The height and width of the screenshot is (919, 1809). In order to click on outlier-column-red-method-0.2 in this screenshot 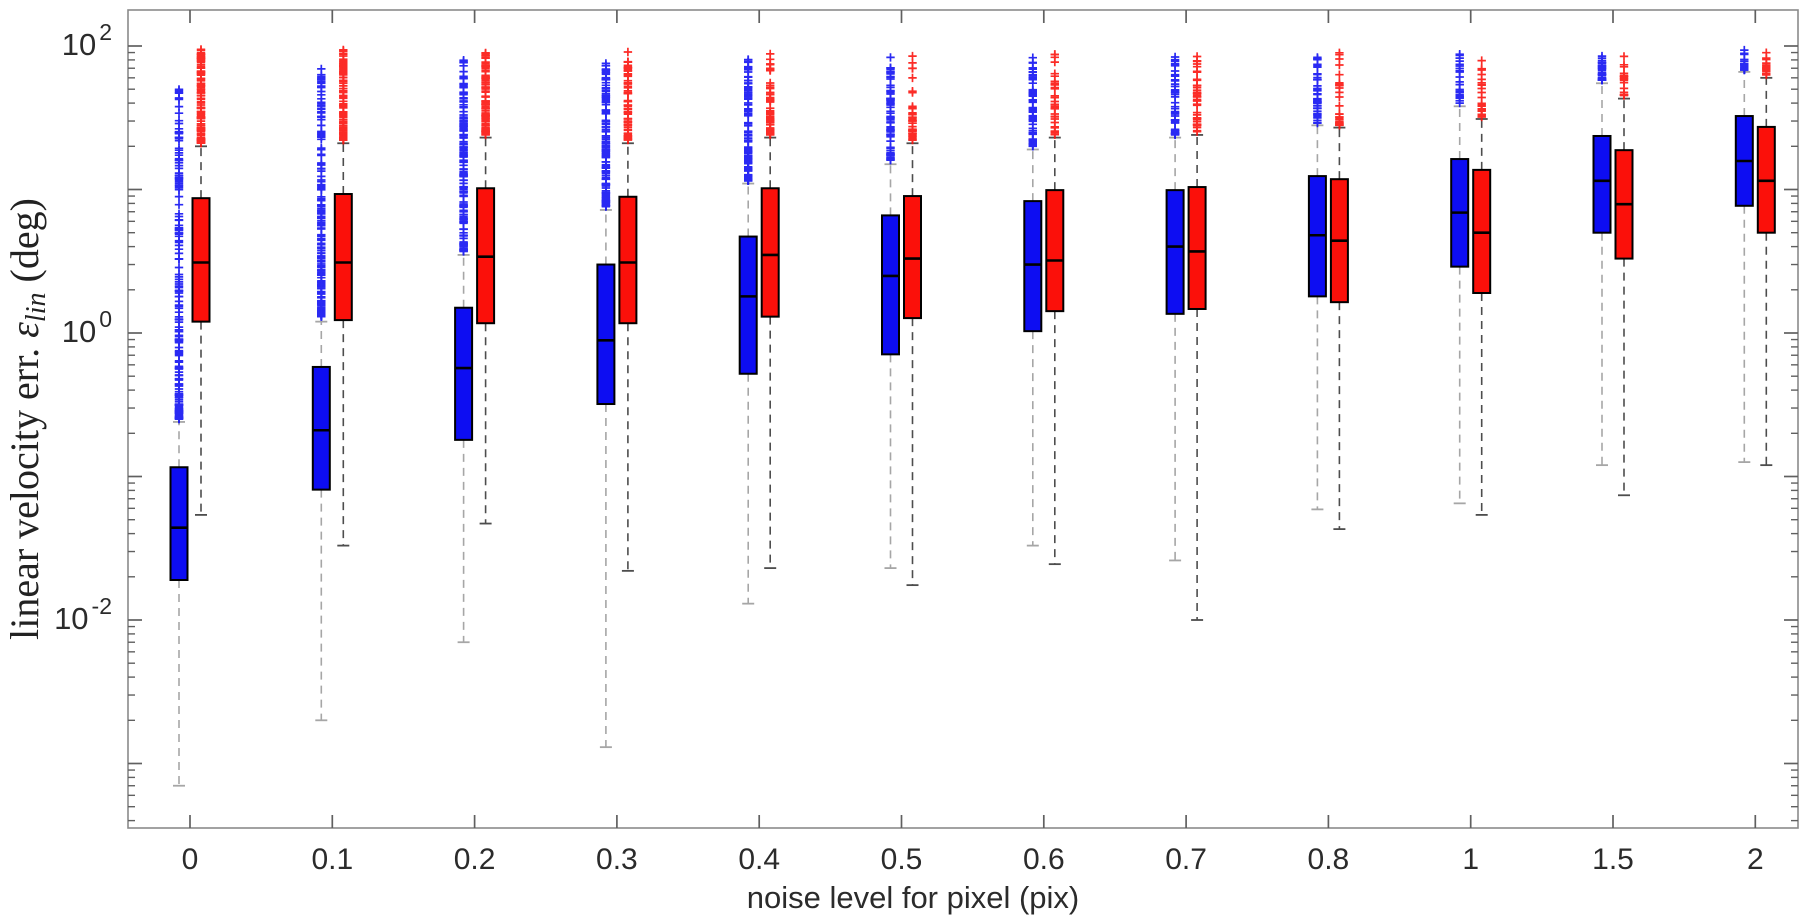, I will do `click(485, 94)`.